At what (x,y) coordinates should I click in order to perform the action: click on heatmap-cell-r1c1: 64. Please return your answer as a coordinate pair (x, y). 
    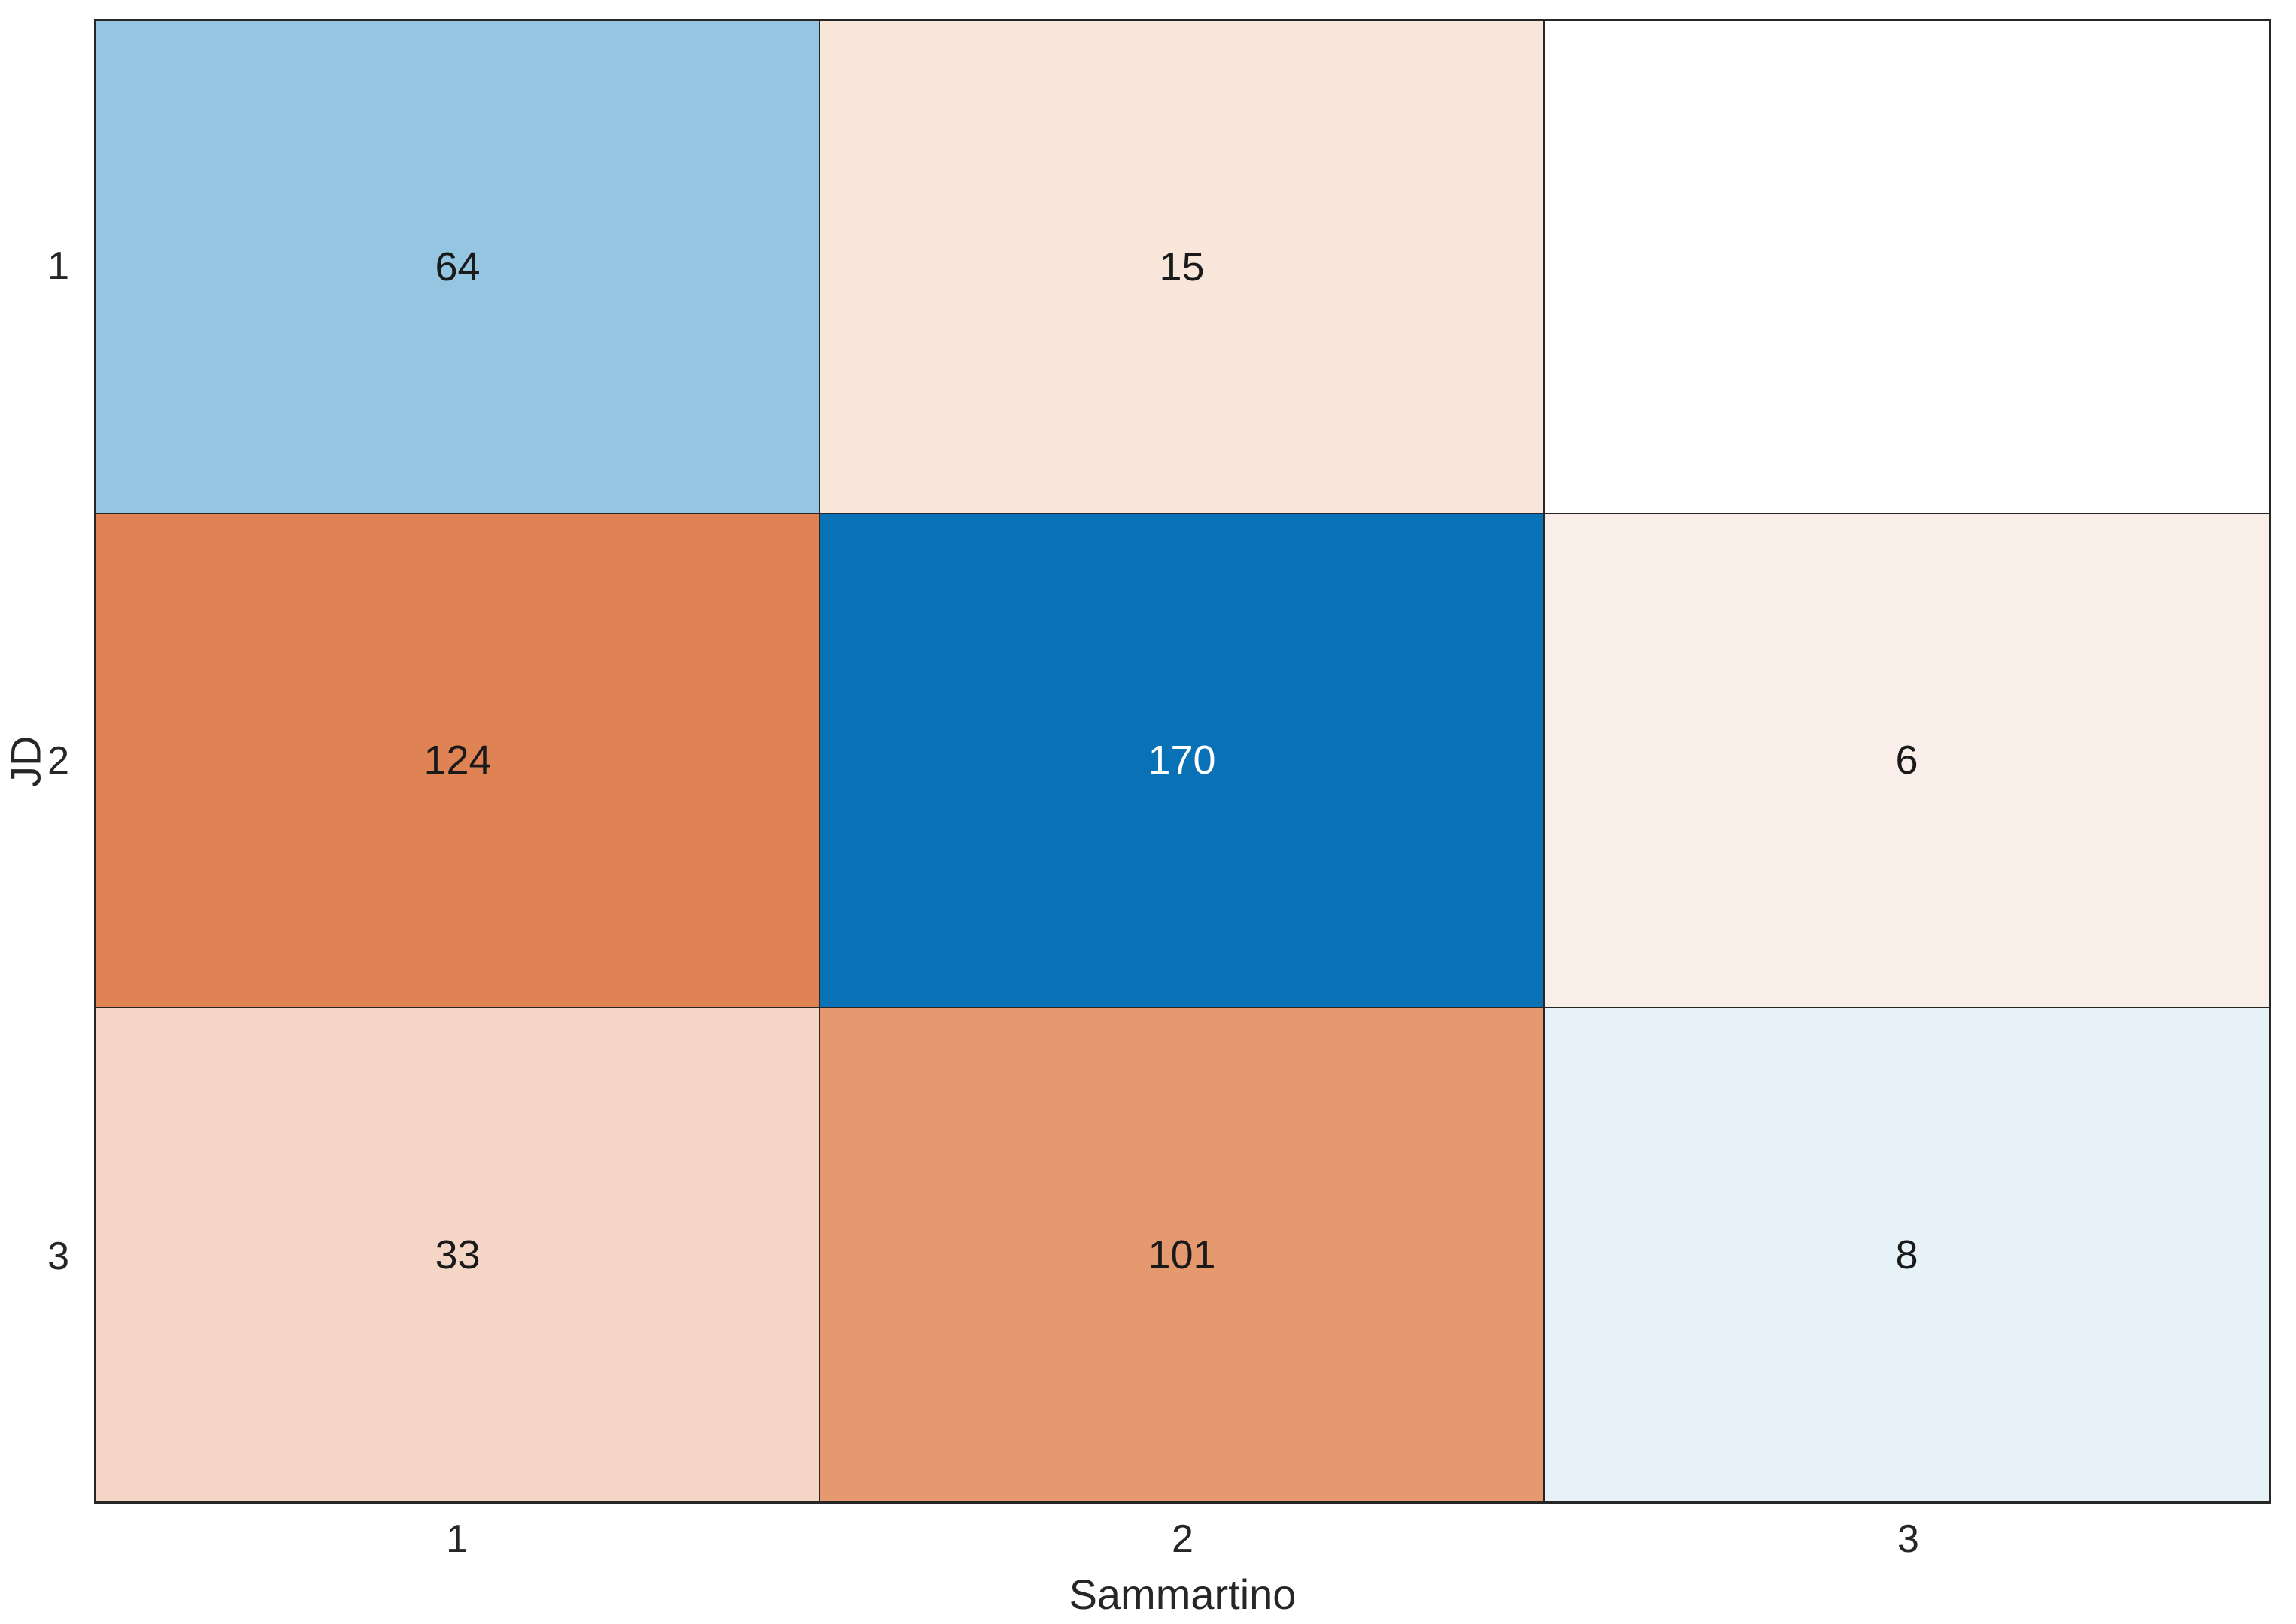
    Looking at the image, I should click on (458, 268).